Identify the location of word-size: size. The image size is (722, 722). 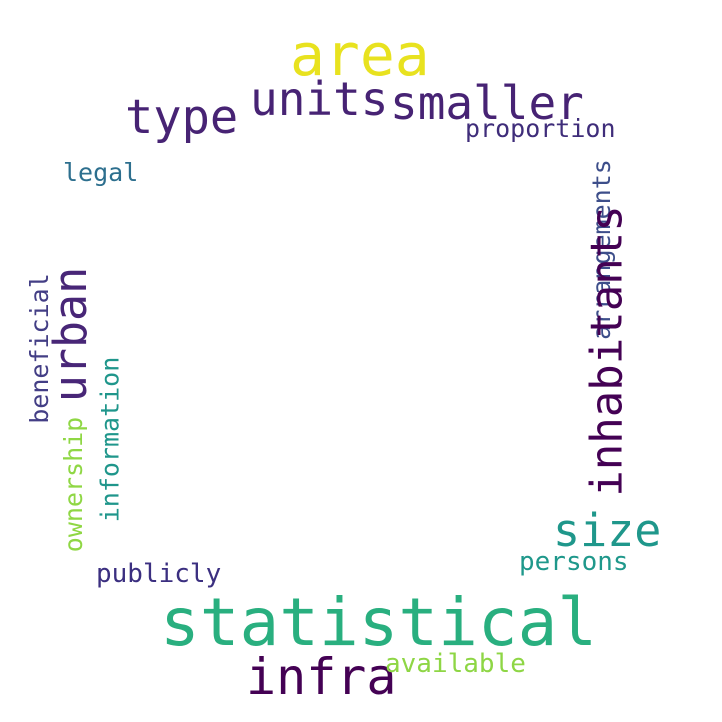
(607, 530).